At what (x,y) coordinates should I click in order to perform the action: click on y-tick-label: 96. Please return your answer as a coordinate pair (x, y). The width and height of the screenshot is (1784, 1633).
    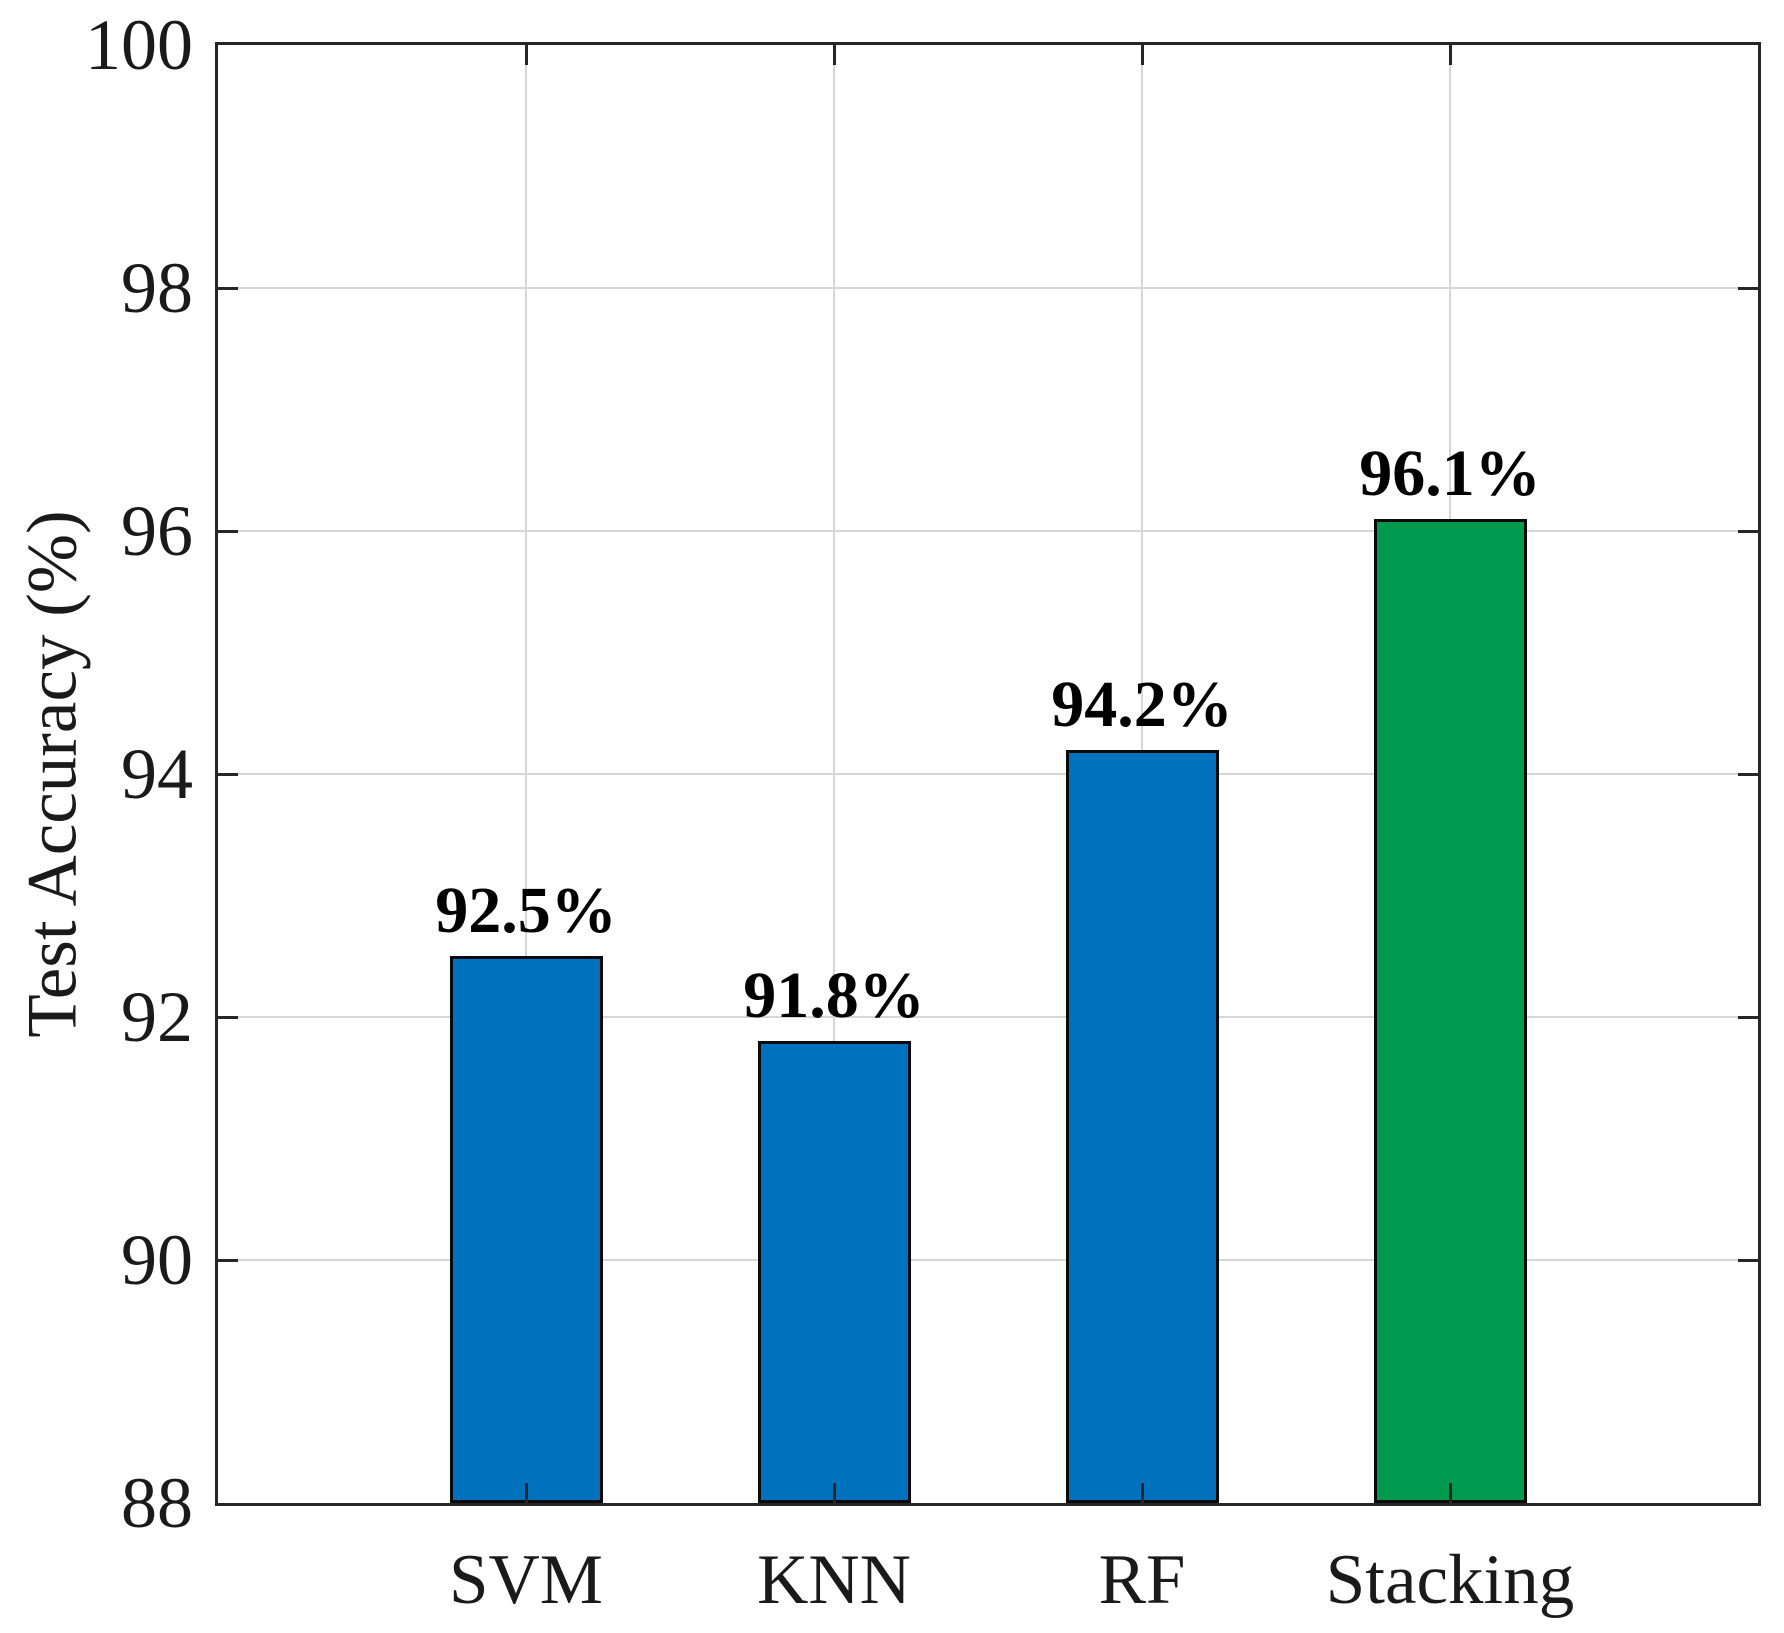
    Looking at the image, I should click on (157, 531).